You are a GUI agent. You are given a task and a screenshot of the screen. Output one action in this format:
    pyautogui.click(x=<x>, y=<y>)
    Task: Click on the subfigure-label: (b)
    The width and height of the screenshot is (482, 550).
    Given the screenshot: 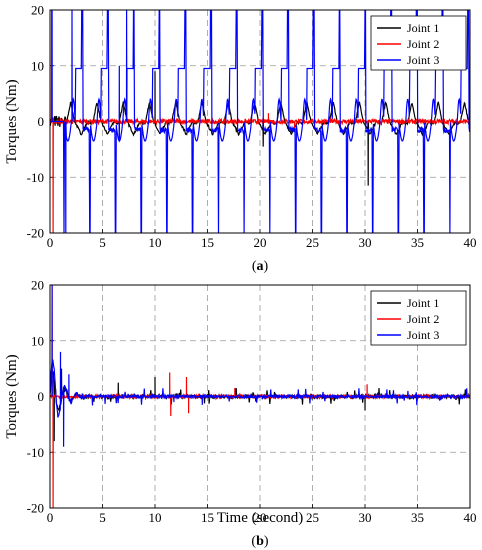 What is the action you would take?
    pyautogui.click(x=259, y=541)
    